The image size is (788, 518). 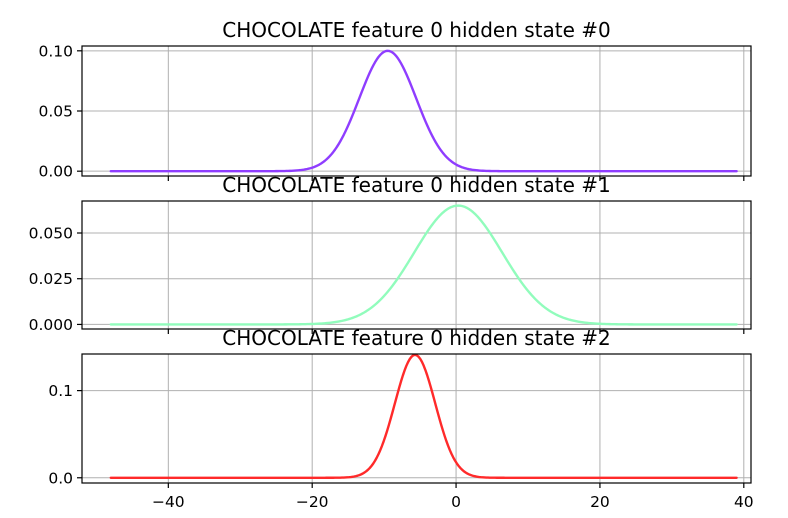 What do you see at coordinates (51, 279) in the screenshot?
I see `y-tick-label: 0.025` at bounding box center [51, 279].